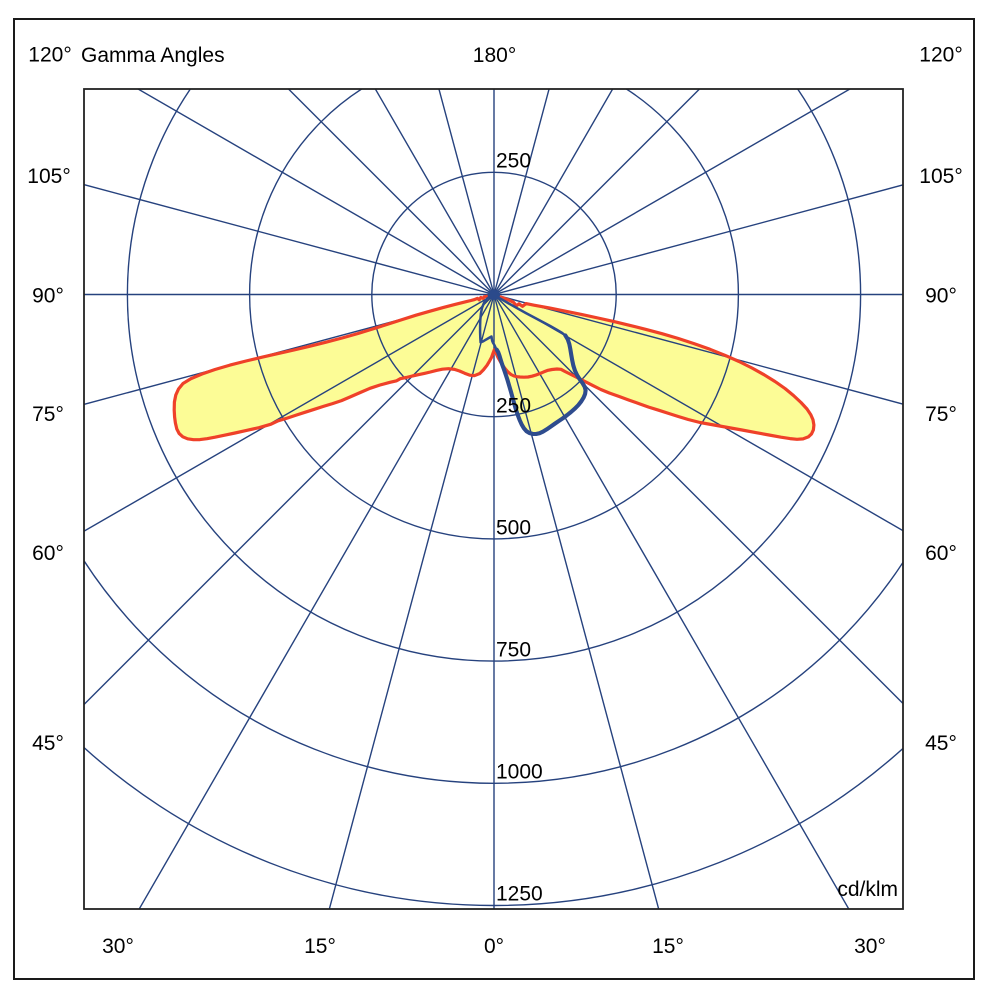 The width and height of the screenshot is (994, 1000). Describe the element at coordinates (519, 772) in the screenshot. I see `svg-text: 1000` at that location.